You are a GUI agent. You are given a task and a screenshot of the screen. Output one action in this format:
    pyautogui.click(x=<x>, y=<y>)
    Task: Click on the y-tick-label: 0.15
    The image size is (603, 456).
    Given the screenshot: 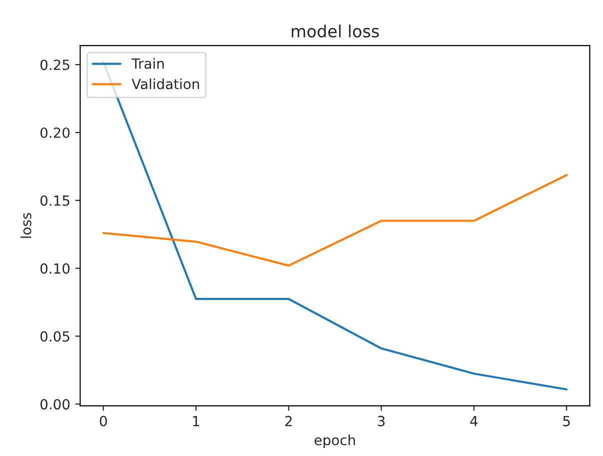 What is the action you would take?
    pyautogui.click(x=55, y=200)
    